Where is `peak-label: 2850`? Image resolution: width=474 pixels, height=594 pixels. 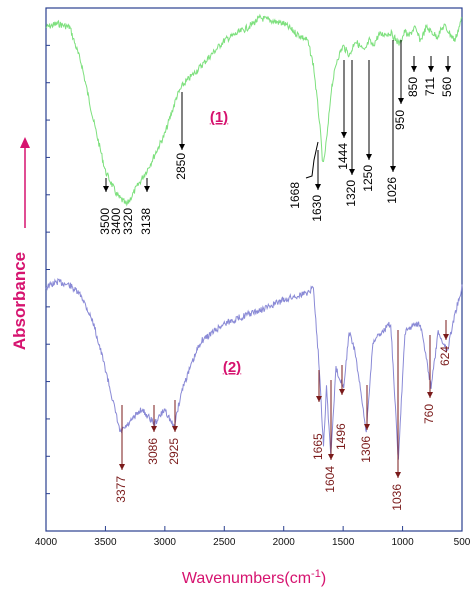
peak-label: 2850 is located at coordinates (181, 166).